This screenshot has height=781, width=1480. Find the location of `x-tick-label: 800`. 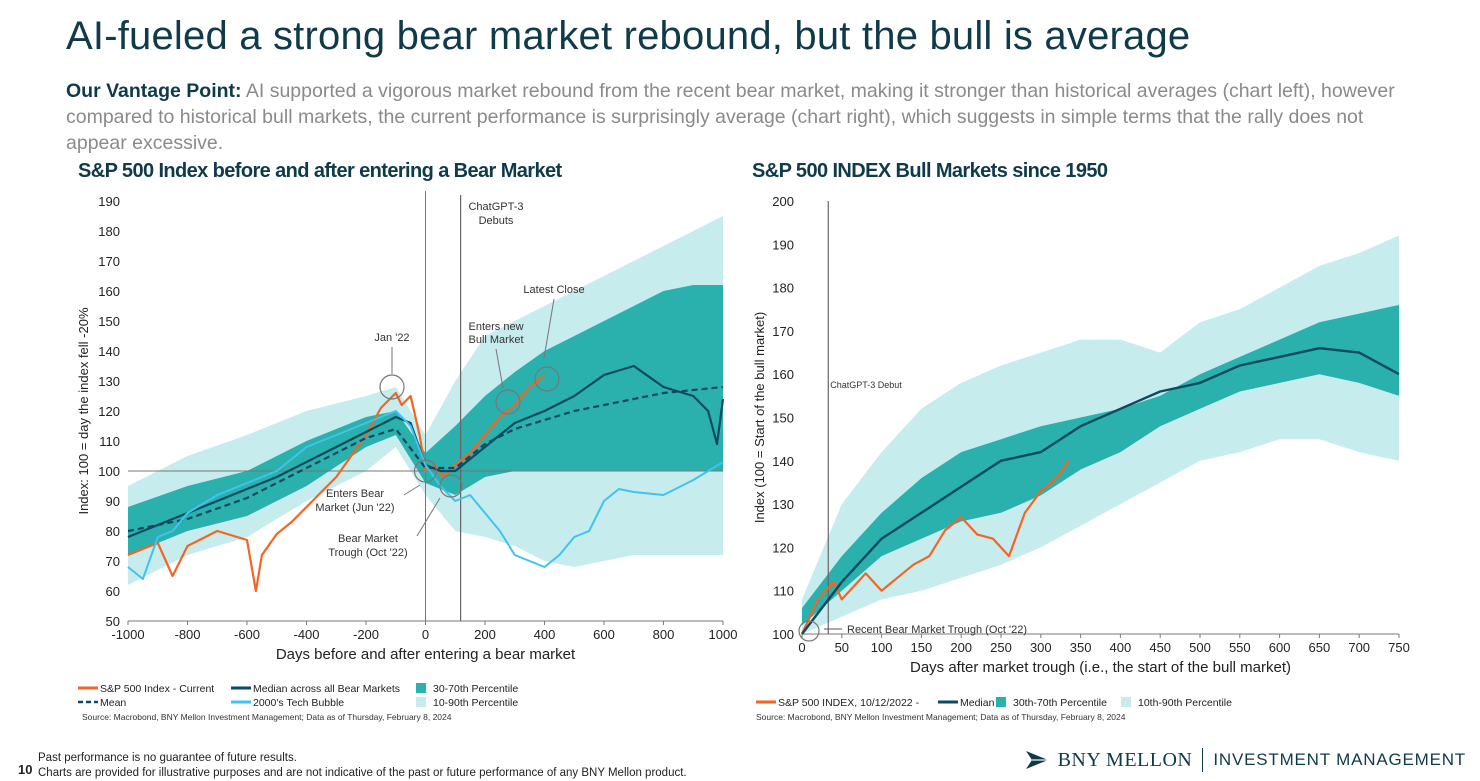

x-tick-label: 800 is located at coordinates (664, 634).